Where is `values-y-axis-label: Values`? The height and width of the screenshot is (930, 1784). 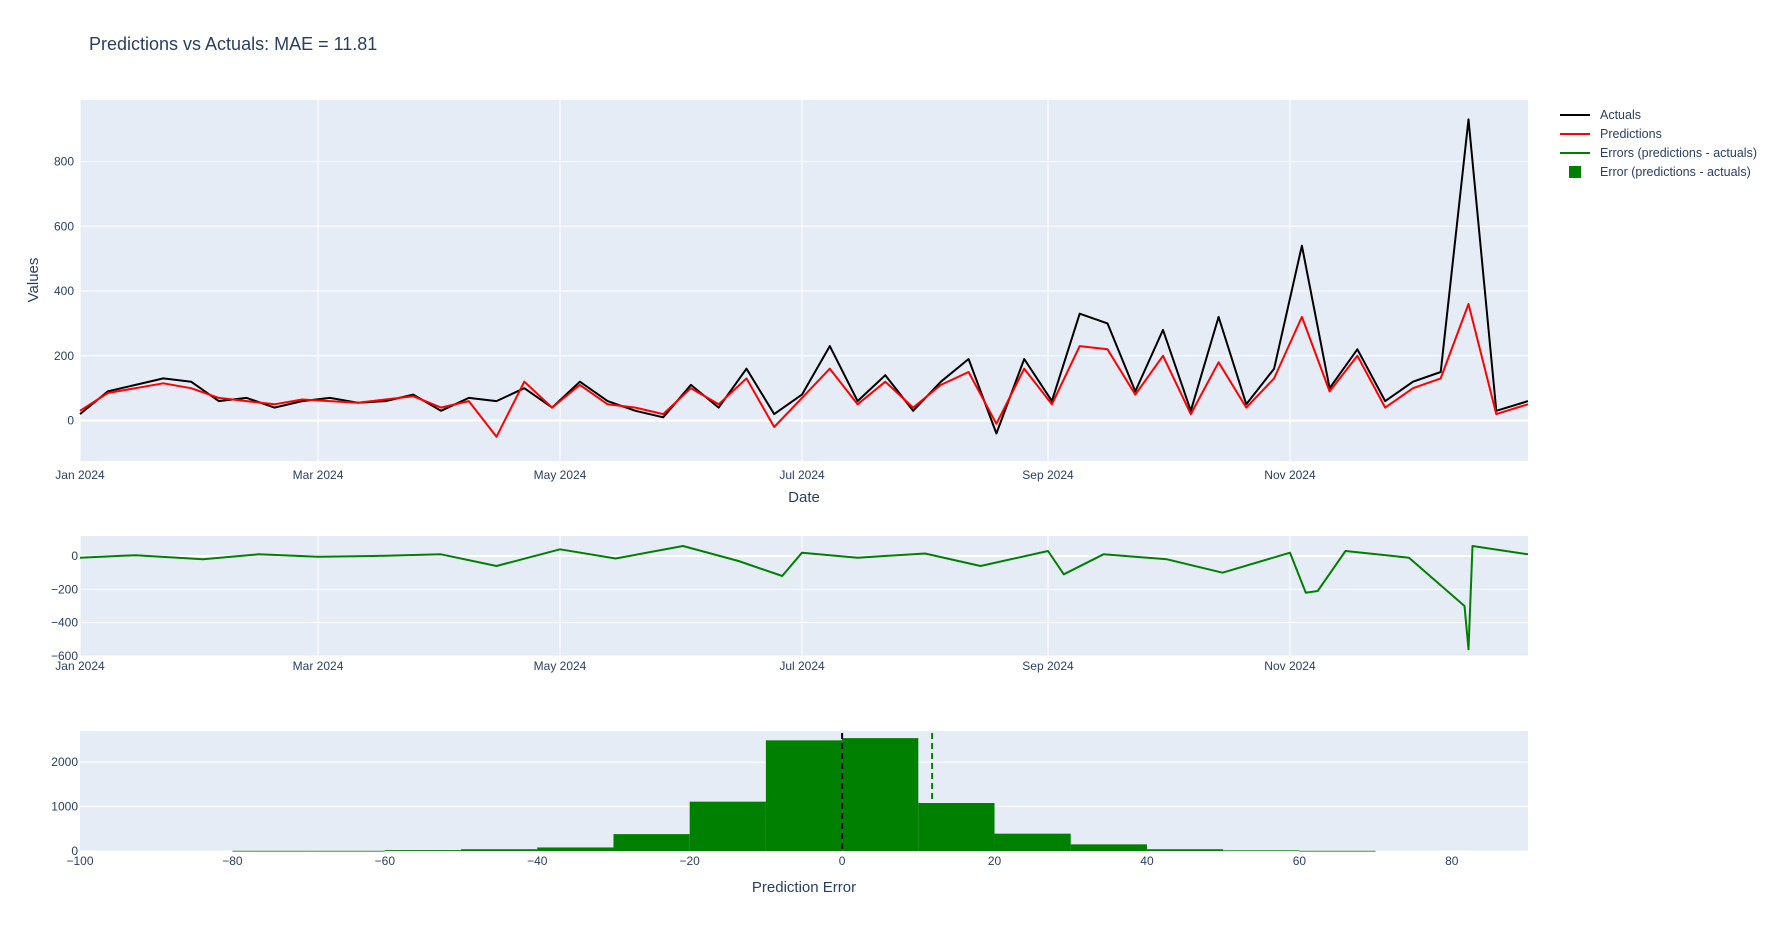
values-y-axis-label: Values is located at coordinates (33, 280).